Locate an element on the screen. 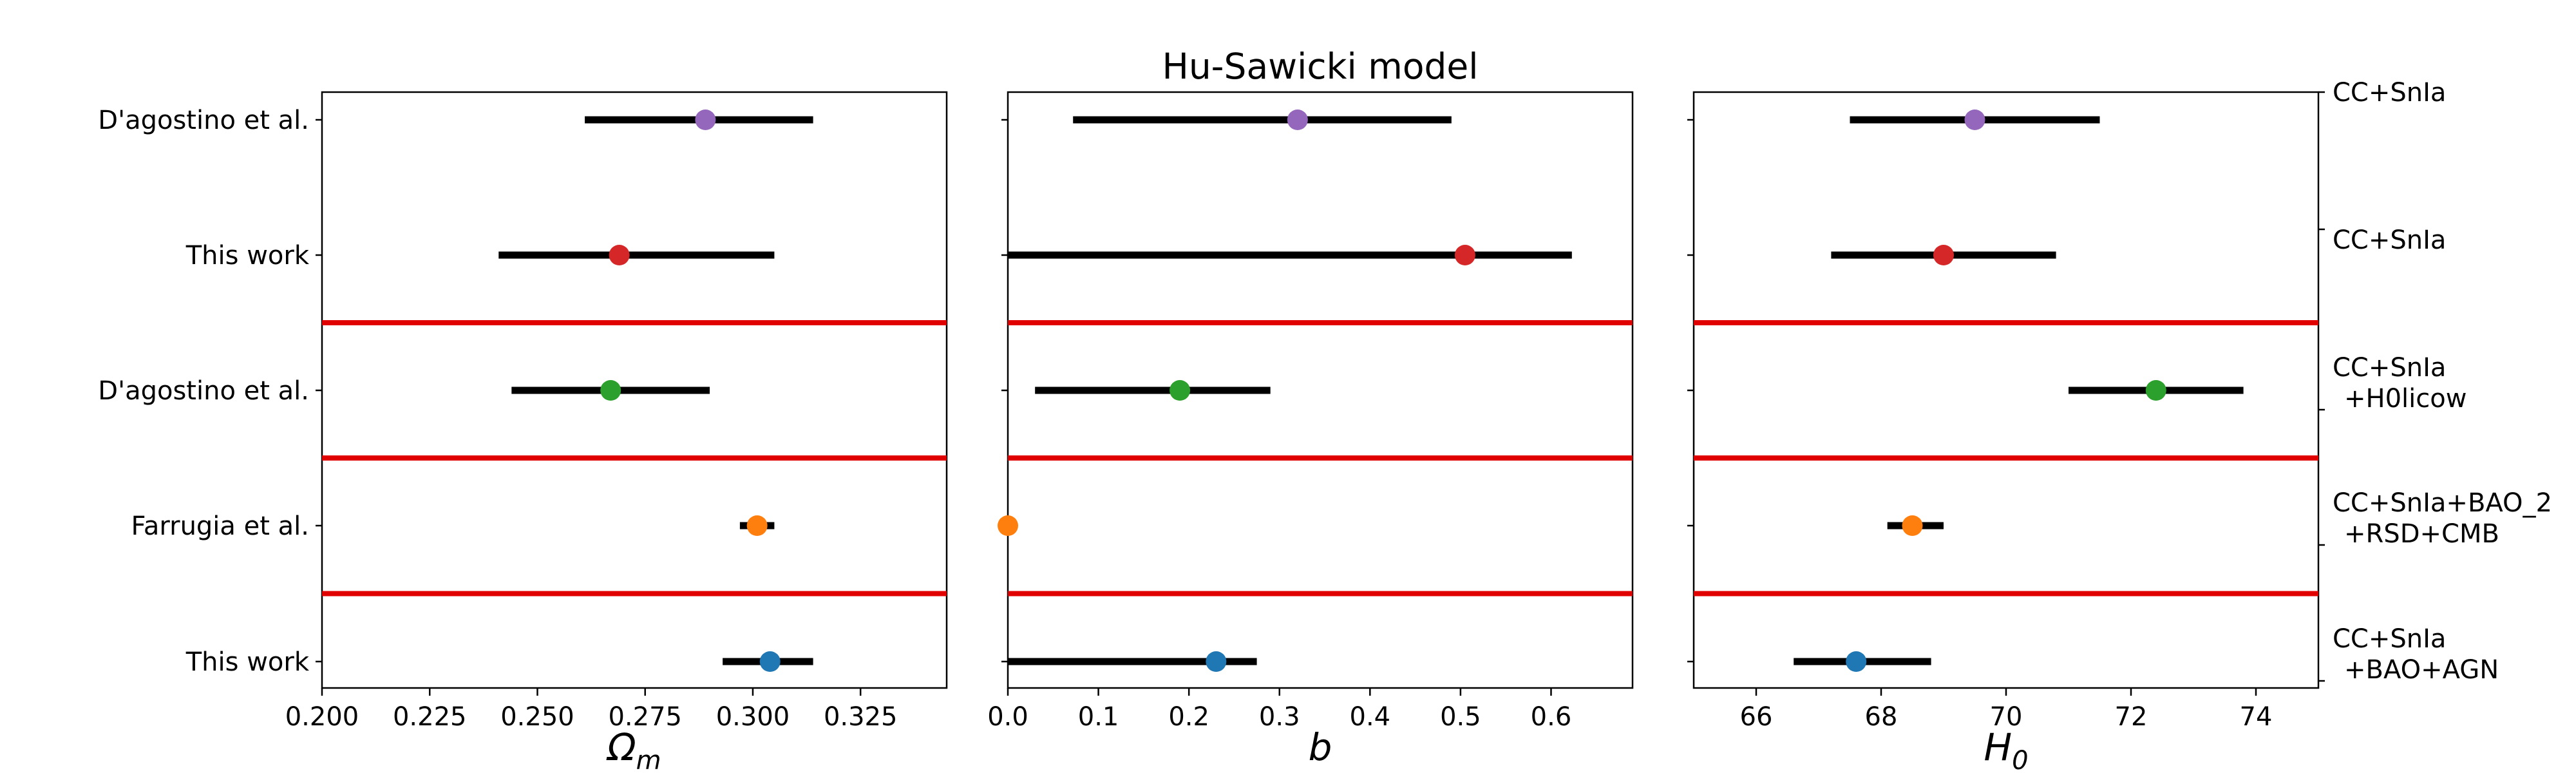 The height and width of the screenshot is (773, 2576). dataset-label: +RSD+CMB is located at coordinates (2421, 534).